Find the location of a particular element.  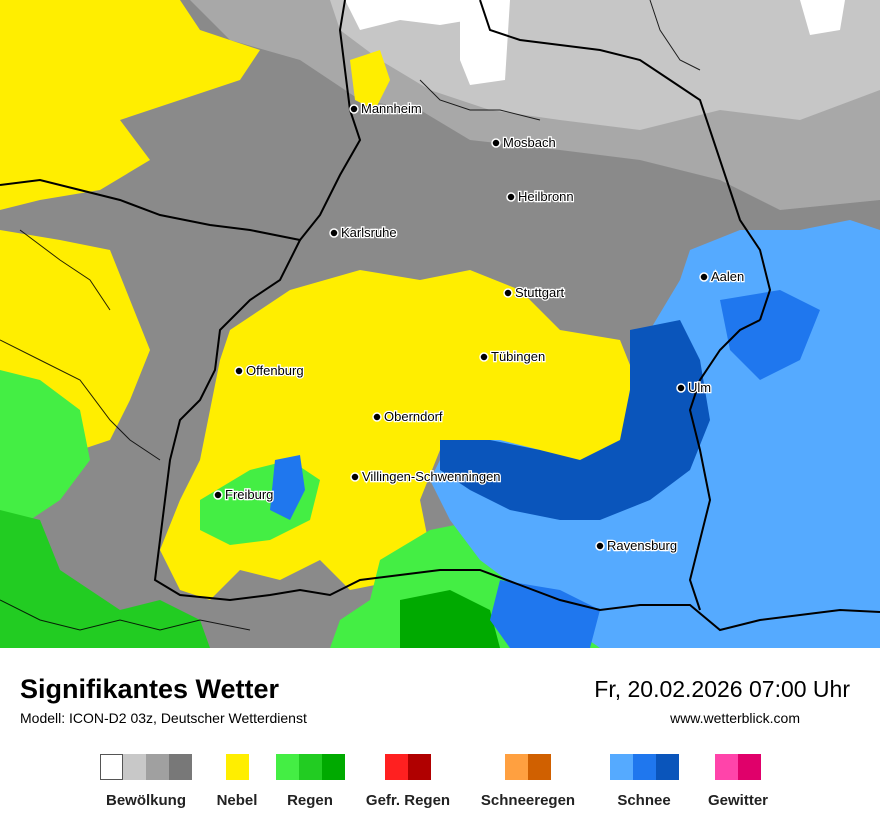

city-label: Ulm is located at coordinates (699, 387).